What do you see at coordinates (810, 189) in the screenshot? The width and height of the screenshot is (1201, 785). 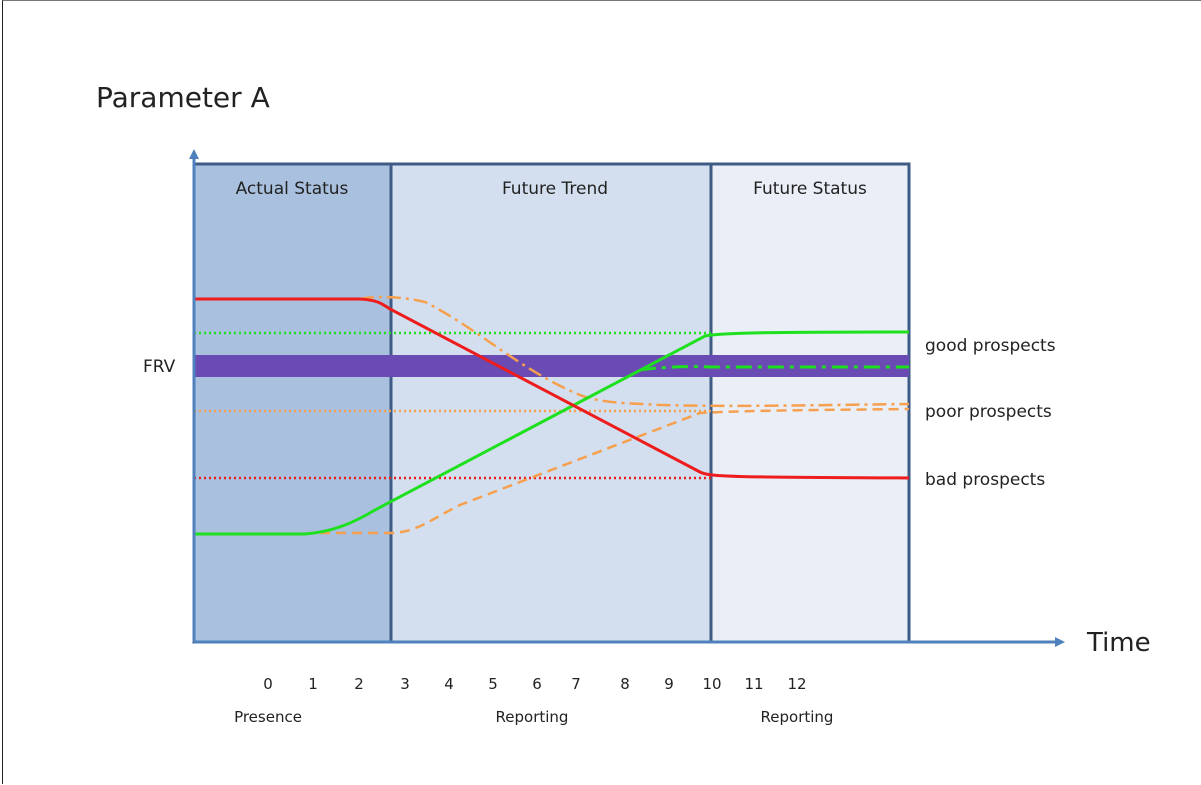 I see `zone-label-future-status: Future Status` at bounding box center [810, 189].